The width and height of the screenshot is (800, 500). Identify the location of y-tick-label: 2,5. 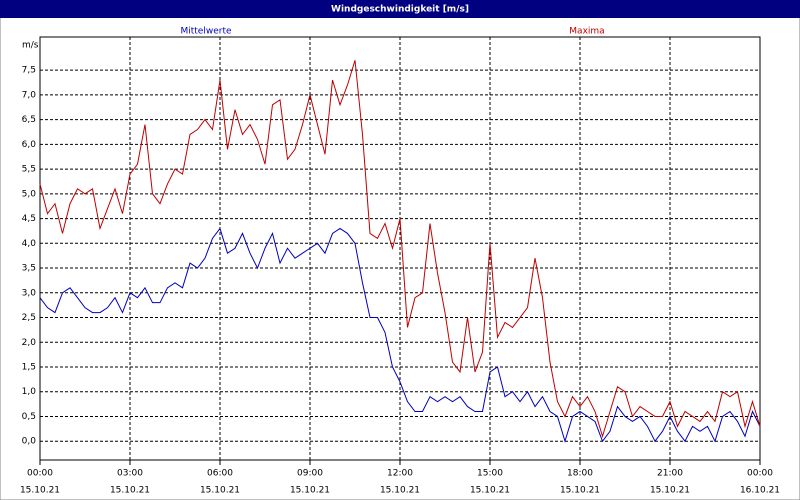
(29, 318).